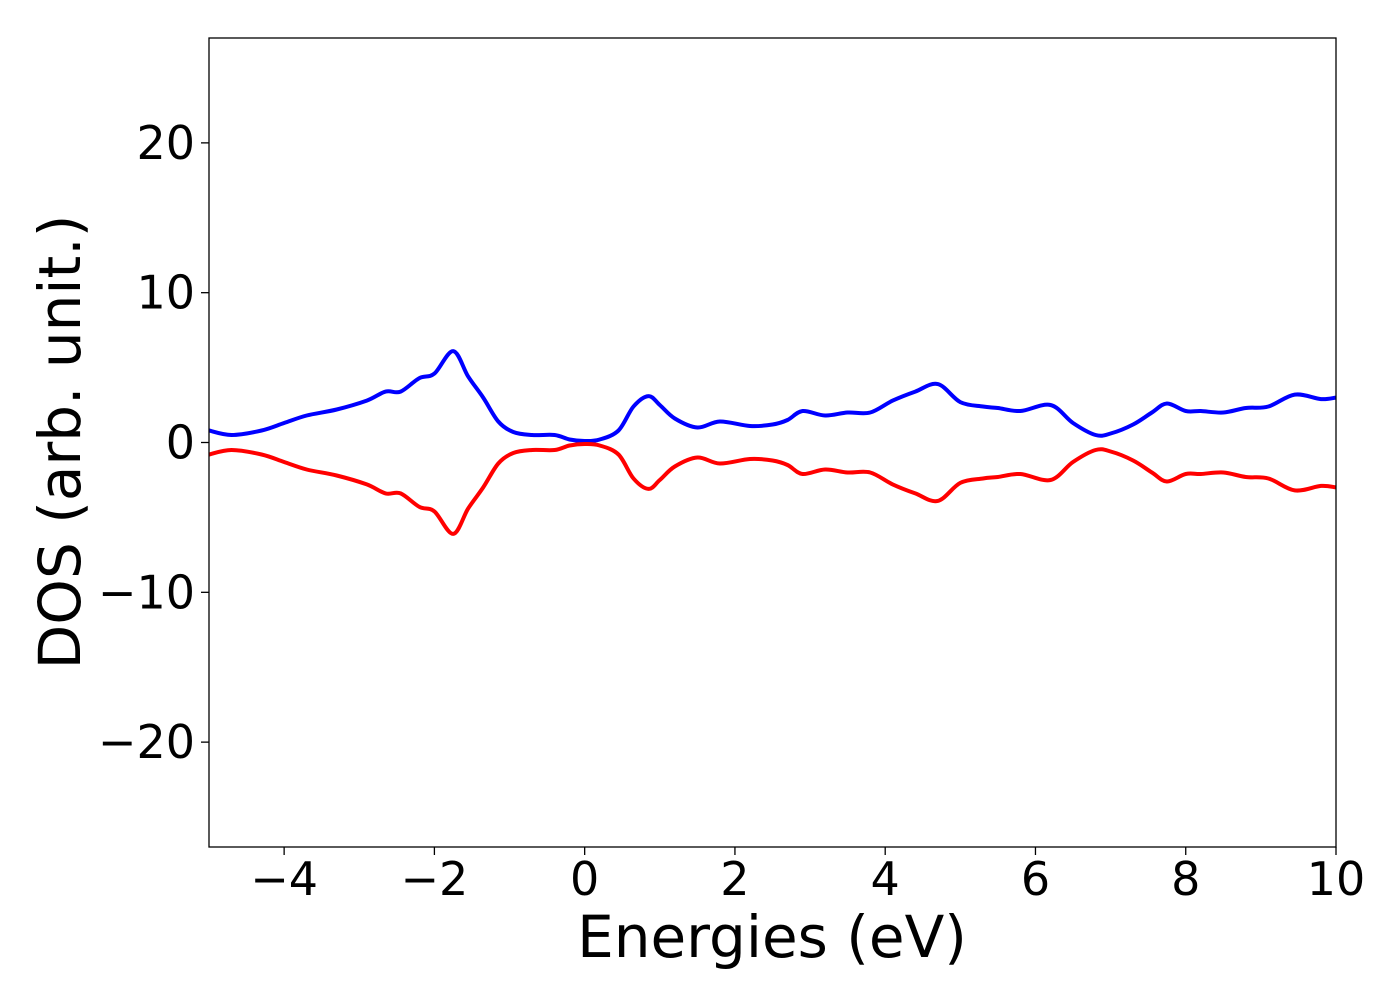 The height and width of the screenshot is (1000, 1400). What do you see at coordinates (165, 293) in the screenshot?
I see `y-tick-label: 10` at bounding box center [165, 293].